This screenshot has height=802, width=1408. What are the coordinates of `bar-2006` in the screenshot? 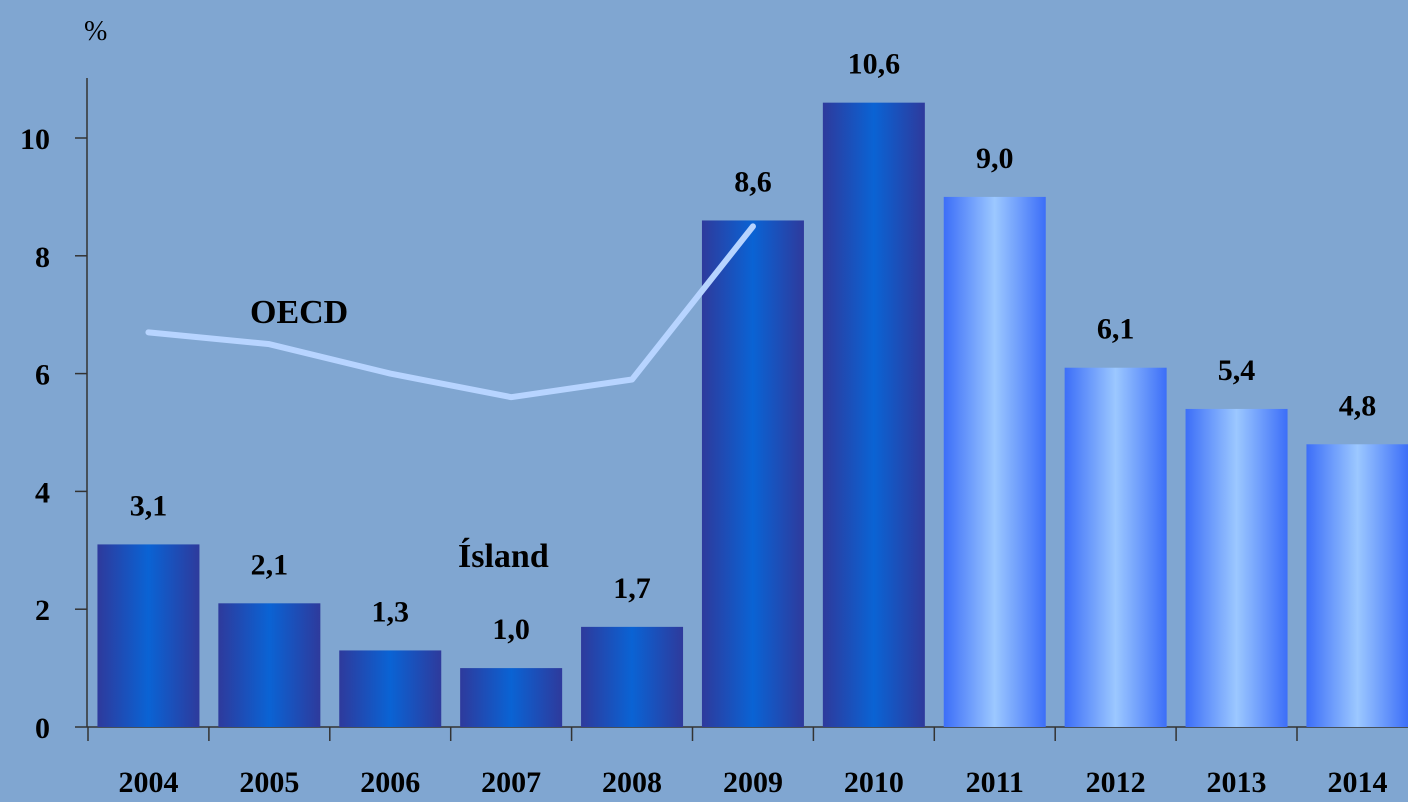 It's located at (390, 688).